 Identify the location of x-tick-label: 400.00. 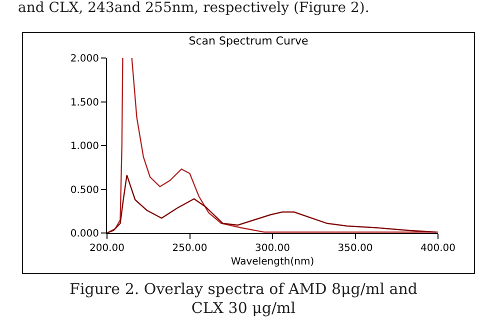
(438, 248).